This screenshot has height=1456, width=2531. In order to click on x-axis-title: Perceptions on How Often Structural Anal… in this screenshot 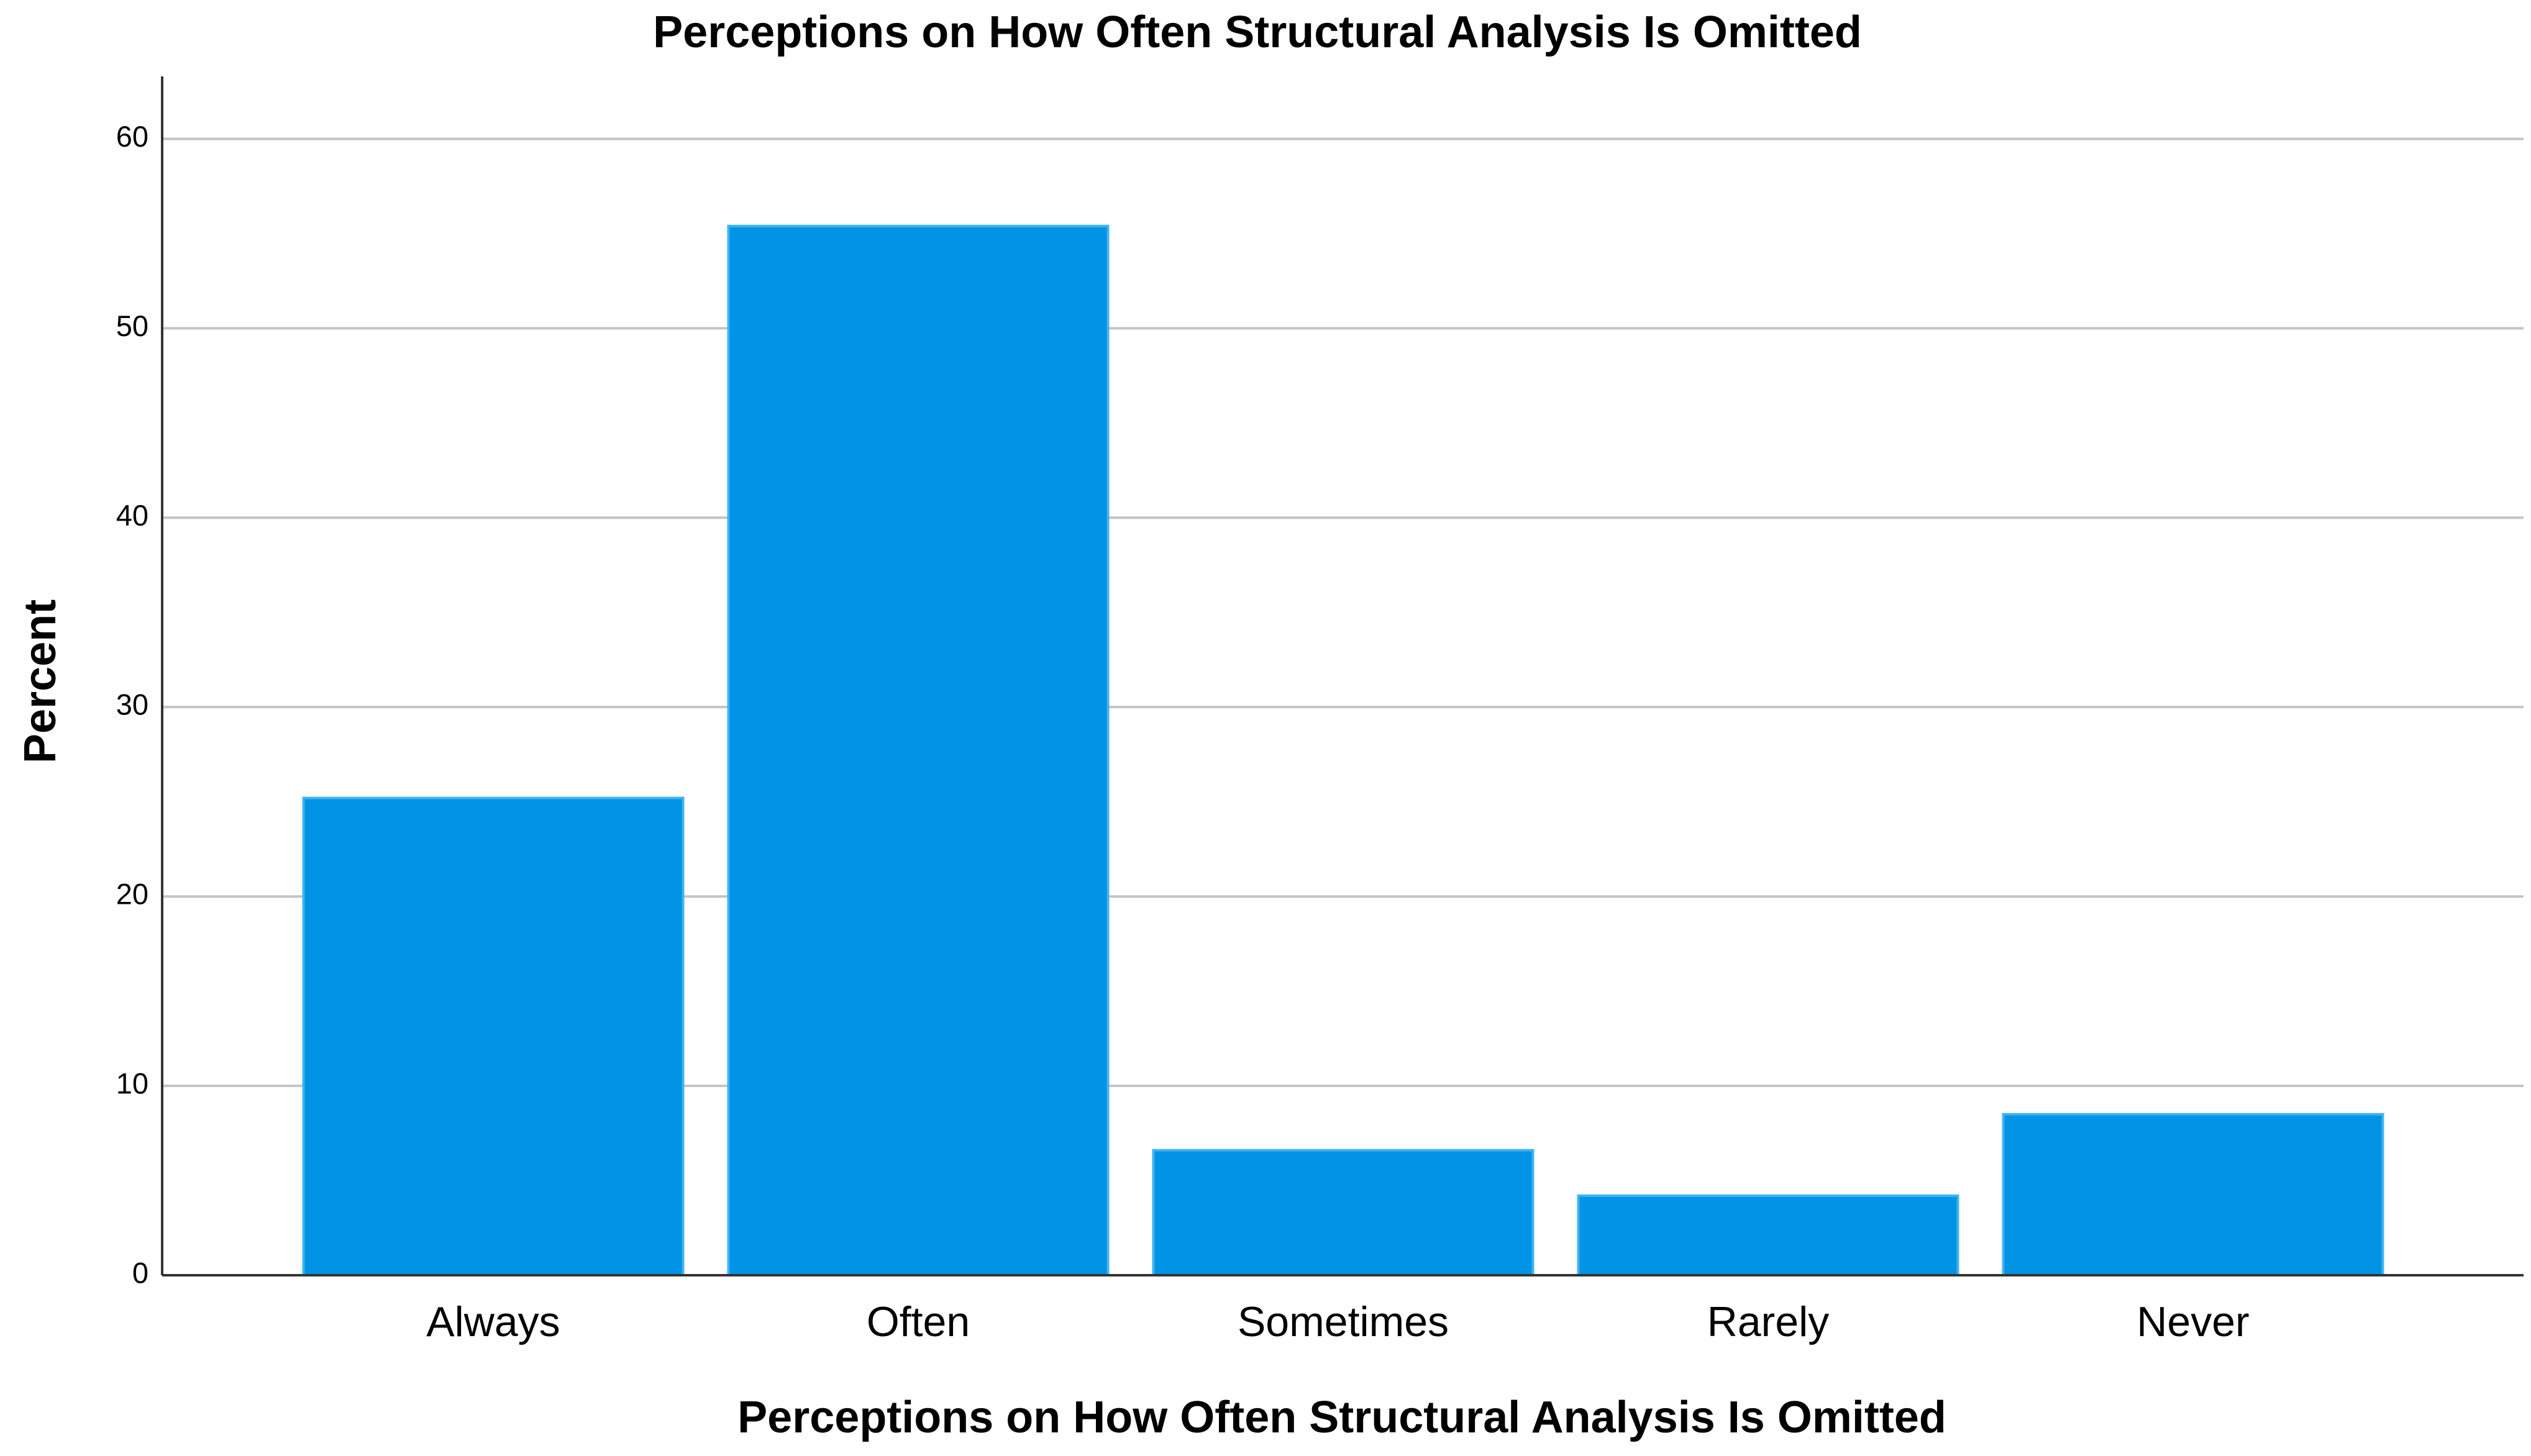, I will do `click(1342, 1418)`.